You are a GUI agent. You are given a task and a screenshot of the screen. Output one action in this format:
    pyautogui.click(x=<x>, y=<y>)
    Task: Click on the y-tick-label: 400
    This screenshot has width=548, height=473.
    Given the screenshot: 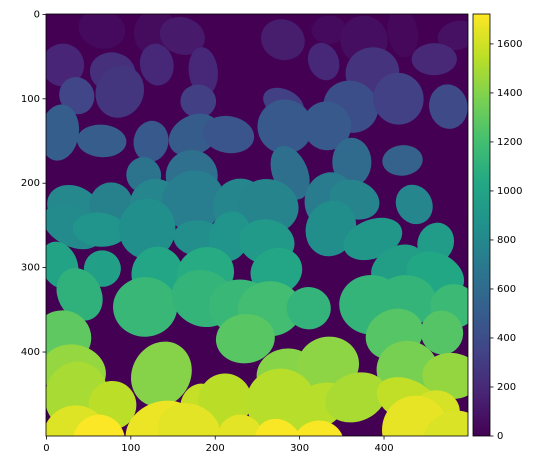 What is the action you would take?
    pyautogui.click(x=30, y=352)
    